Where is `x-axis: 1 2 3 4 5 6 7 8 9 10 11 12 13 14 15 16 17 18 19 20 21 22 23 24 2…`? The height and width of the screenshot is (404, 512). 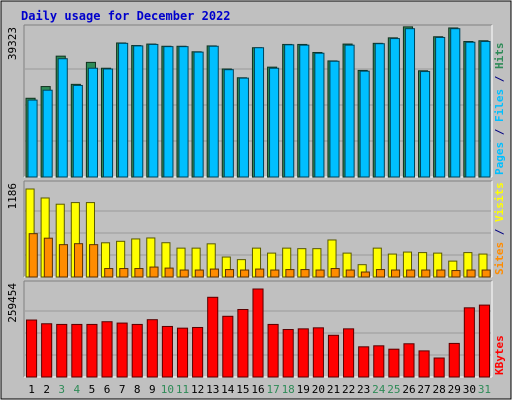
x-axis: 1 2 3 4 5 6 7 8 9 10 11 12 13 14 15 16 17 18 19 20 21 22 23 24 2… is located at coordinates (259, 389).